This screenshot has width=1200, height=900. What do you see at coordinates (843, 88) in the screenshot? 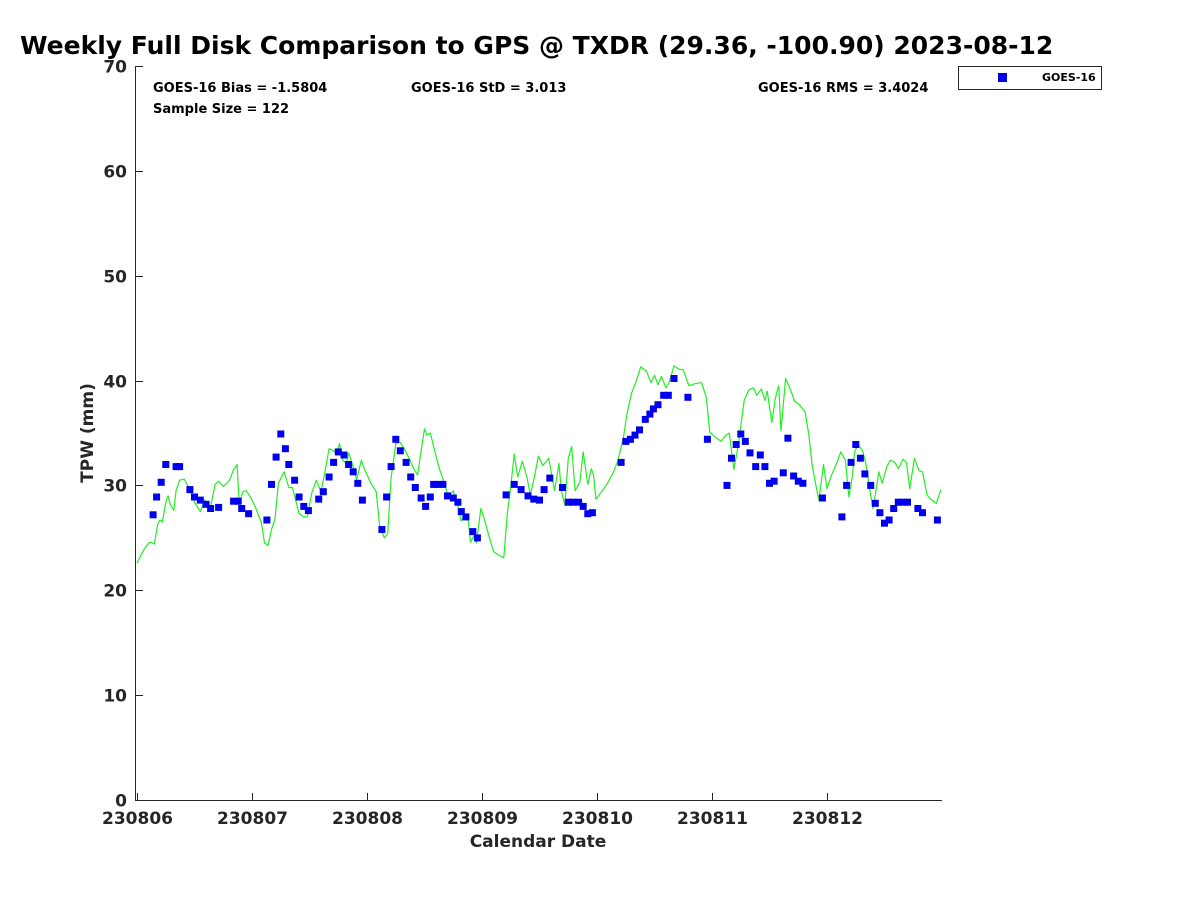
I see `rms-stat: GOES-16 RMS = 3.4024` at bounding box center [843, 88].